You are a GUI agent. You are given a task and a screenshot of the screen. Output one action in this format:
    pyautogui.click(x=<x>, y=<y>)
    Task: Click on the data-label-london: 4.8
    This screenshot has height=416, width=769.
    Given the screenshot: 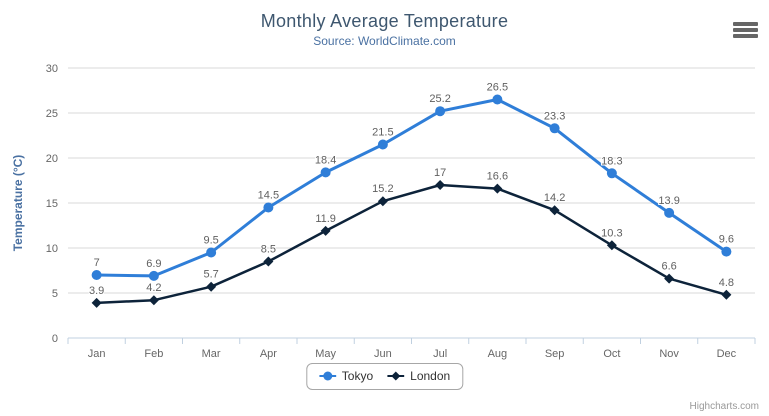 What is the action you would take?
    pyautogui.click(x=726, y=283)
    